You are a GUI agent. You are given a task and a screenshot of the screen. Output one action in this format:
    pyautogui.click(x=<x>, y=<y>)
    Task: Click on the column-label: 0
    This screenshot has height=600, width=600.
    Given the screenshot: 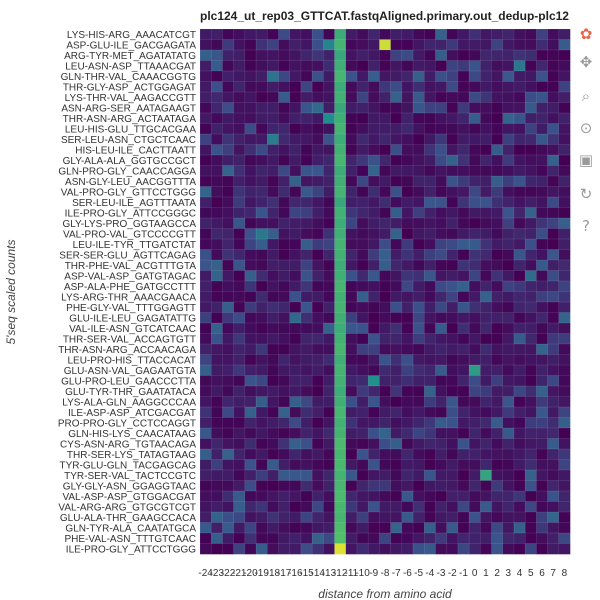 What is the action you would take?
    pyautogui.click(x=475, y=573)
    